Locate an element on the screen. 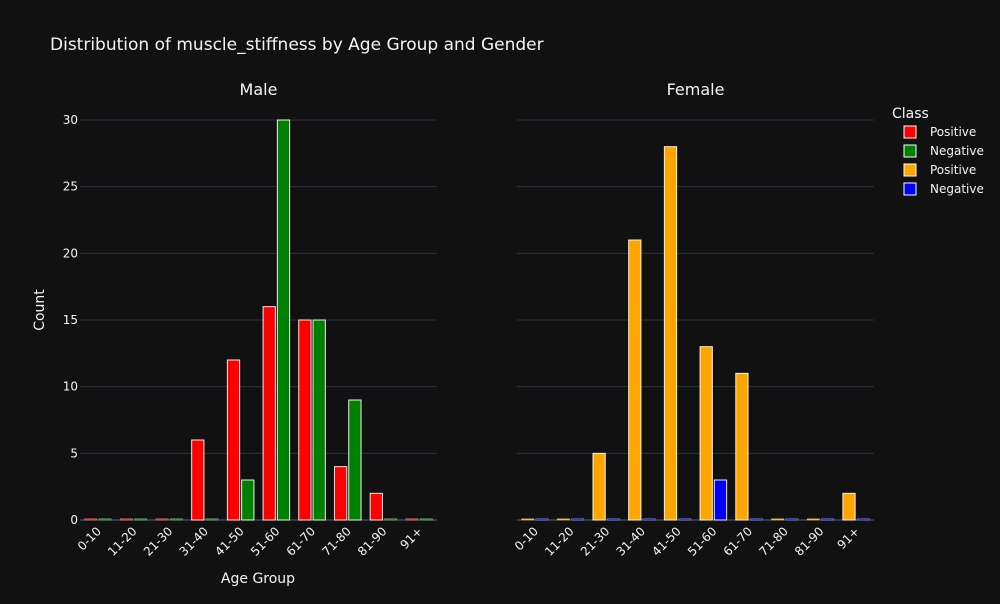 This screenshot has width=1000, height=604. subplot-title: Female is located at coordinates (696, 89).